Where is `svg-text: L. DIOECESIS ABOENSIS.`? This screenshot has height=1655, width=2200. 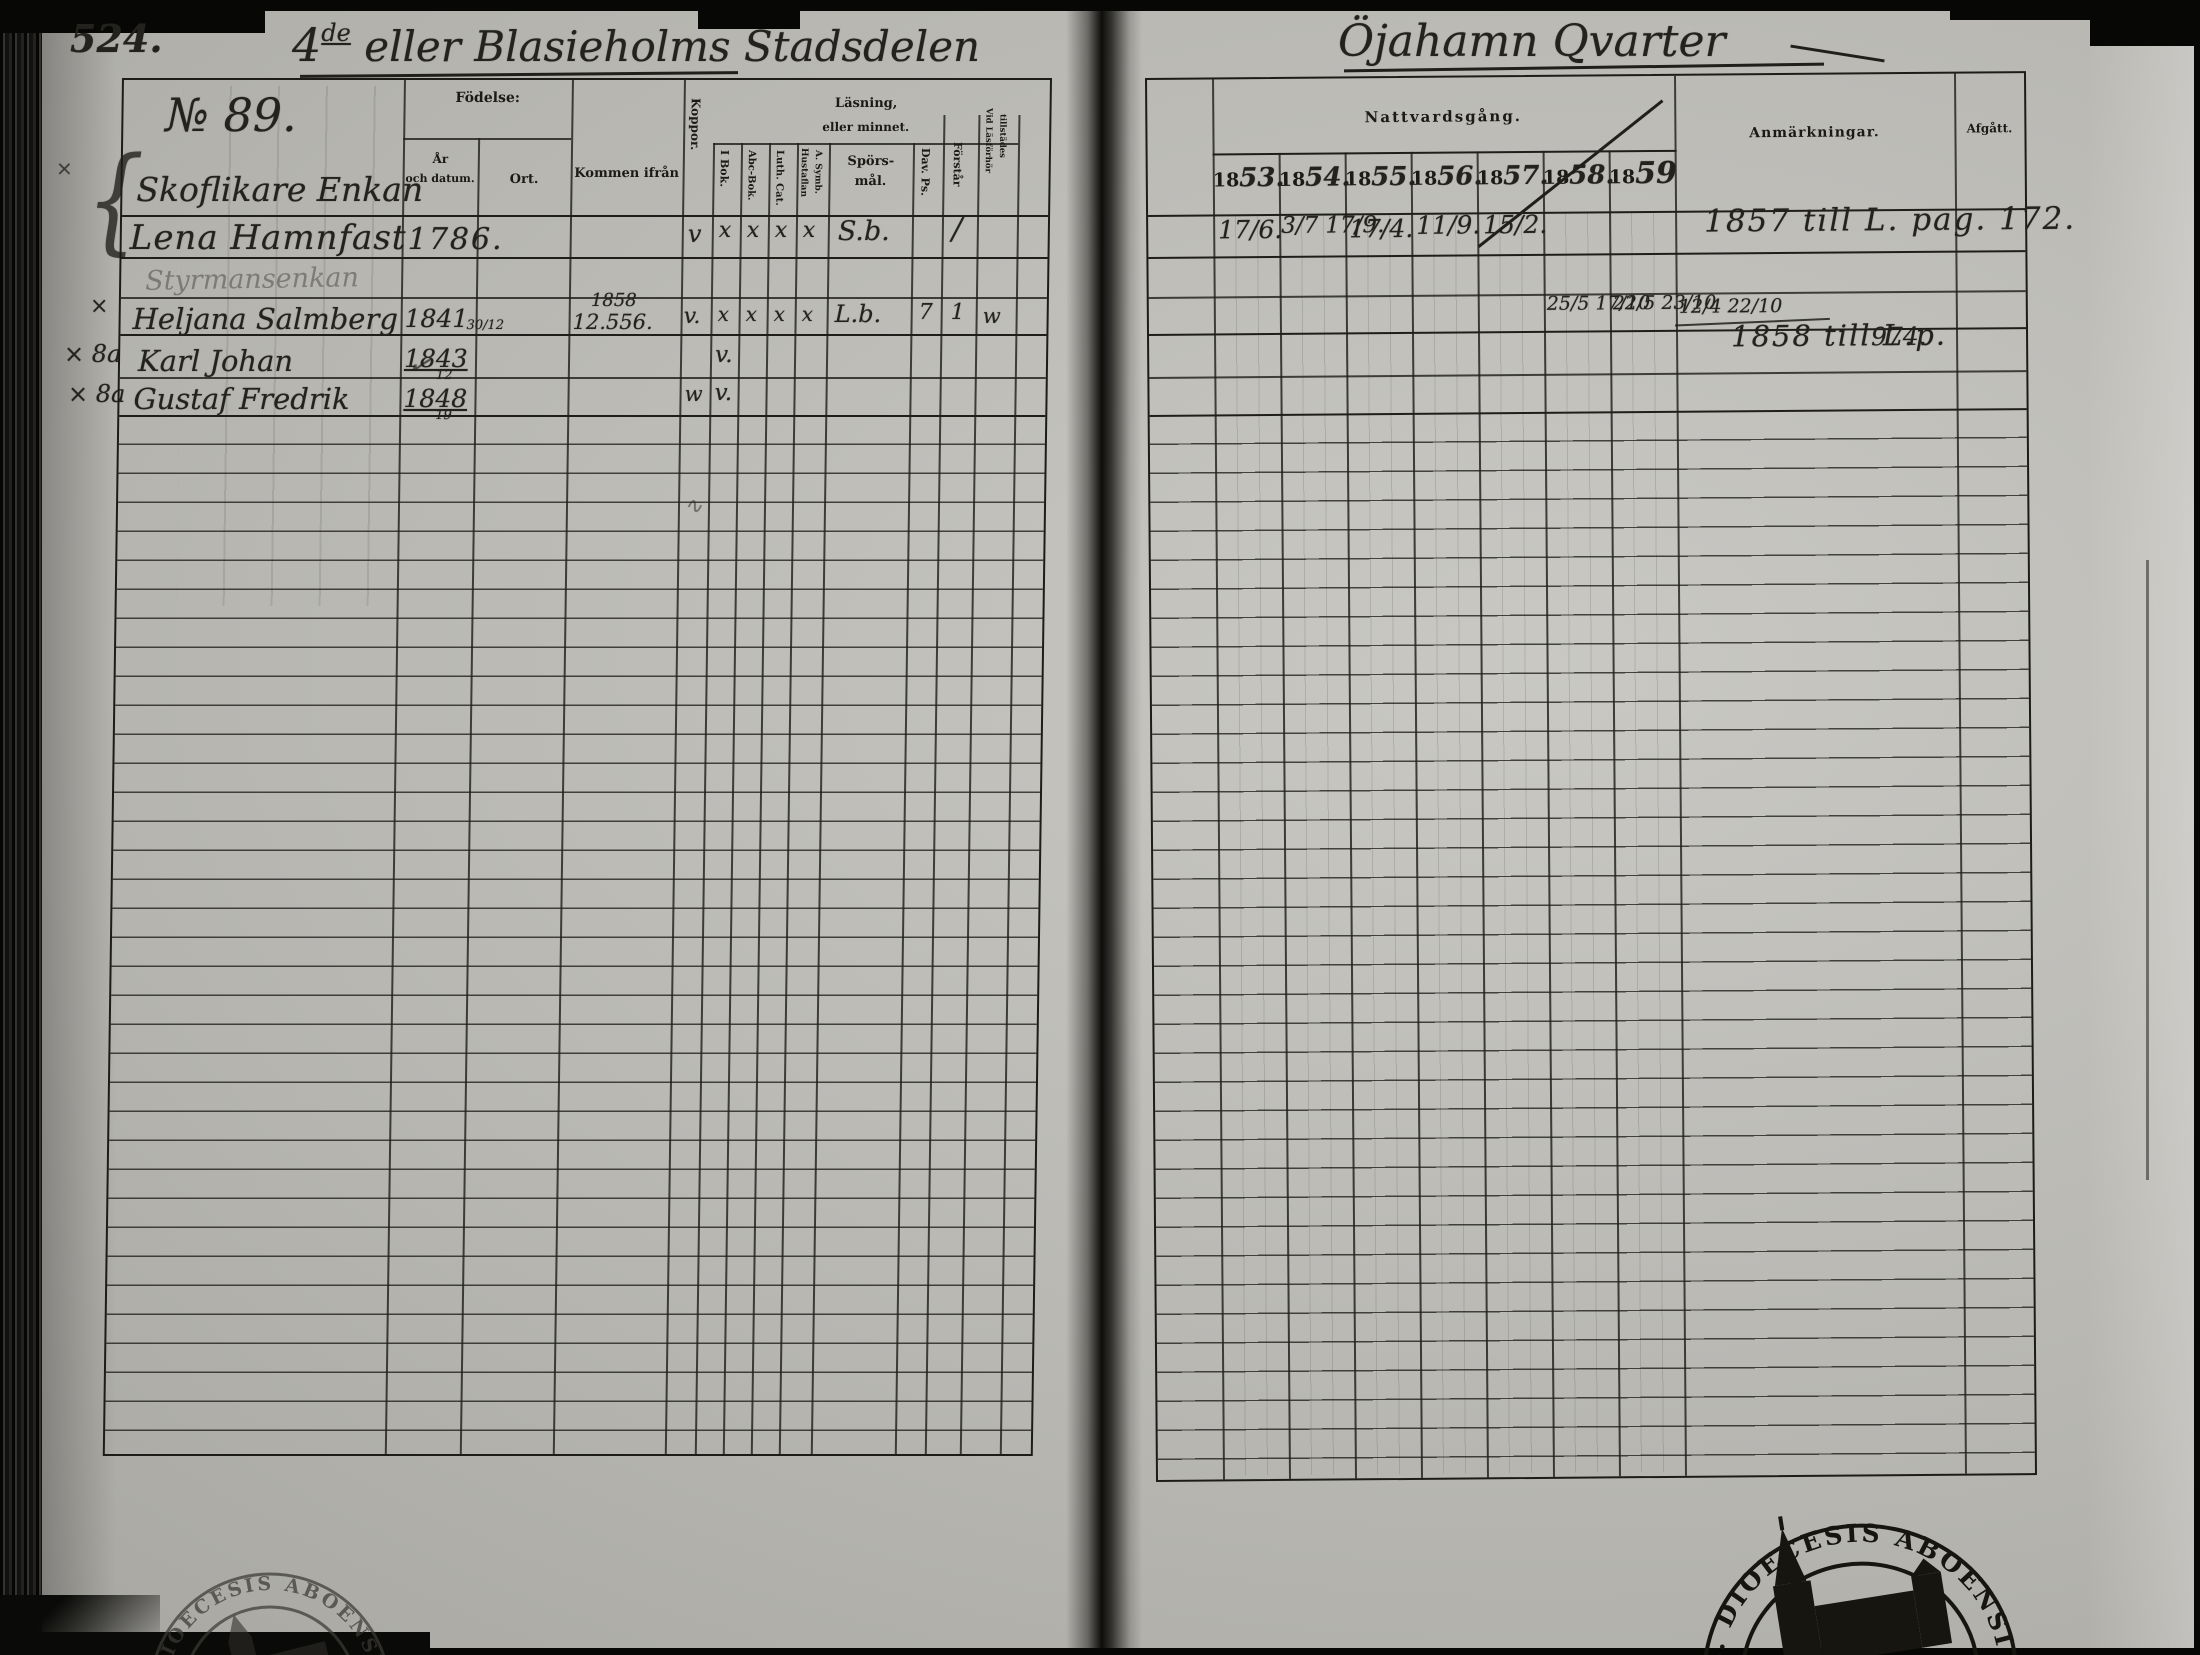
svg-text: L. DIOECESIS ABOENSIS. is located at coordinates (251, 1585).